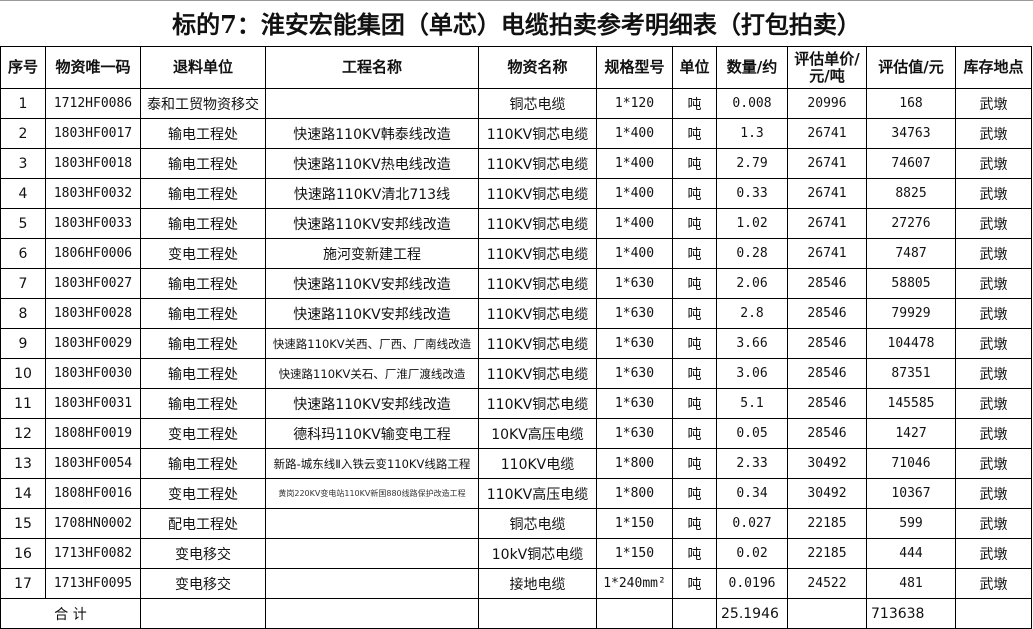 This screenshot has height=629, width=1033. Describe the element at coordinates (23, 343) in the screenshot. I see `cell-seq: 9` at that location.